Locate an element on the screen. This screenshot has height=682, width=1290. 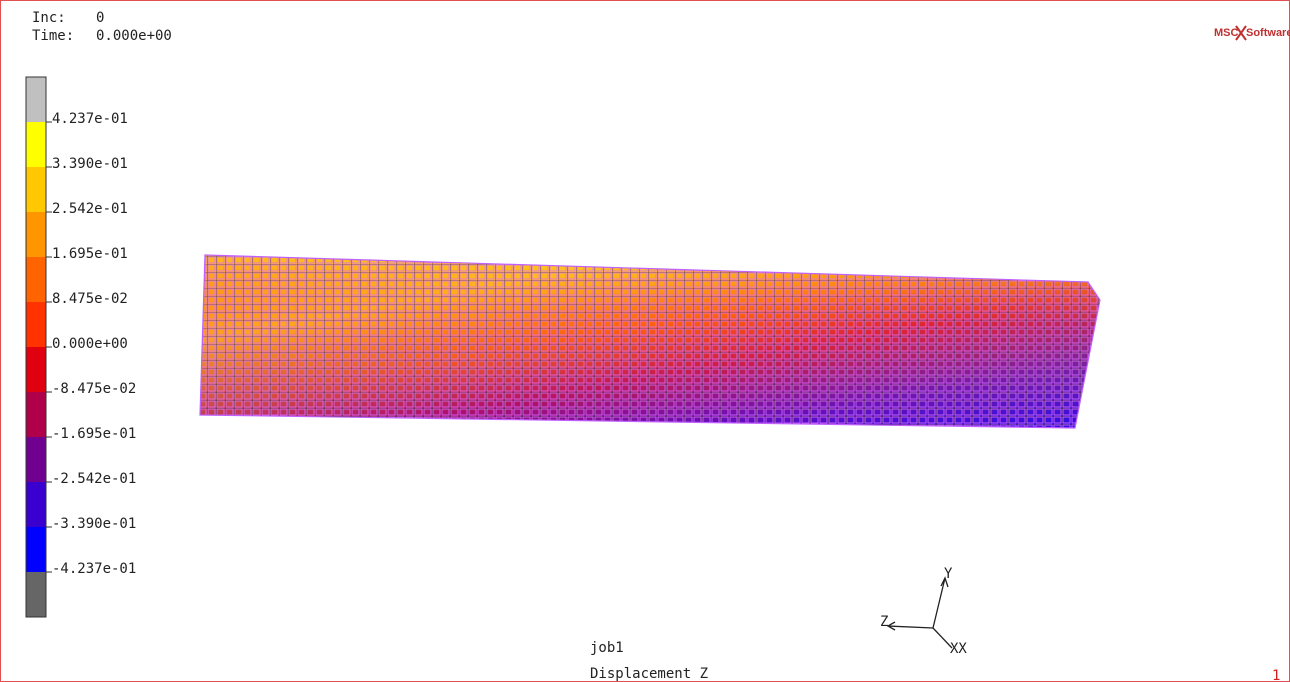
job-name: job1 is located at coordinates (607, 648).